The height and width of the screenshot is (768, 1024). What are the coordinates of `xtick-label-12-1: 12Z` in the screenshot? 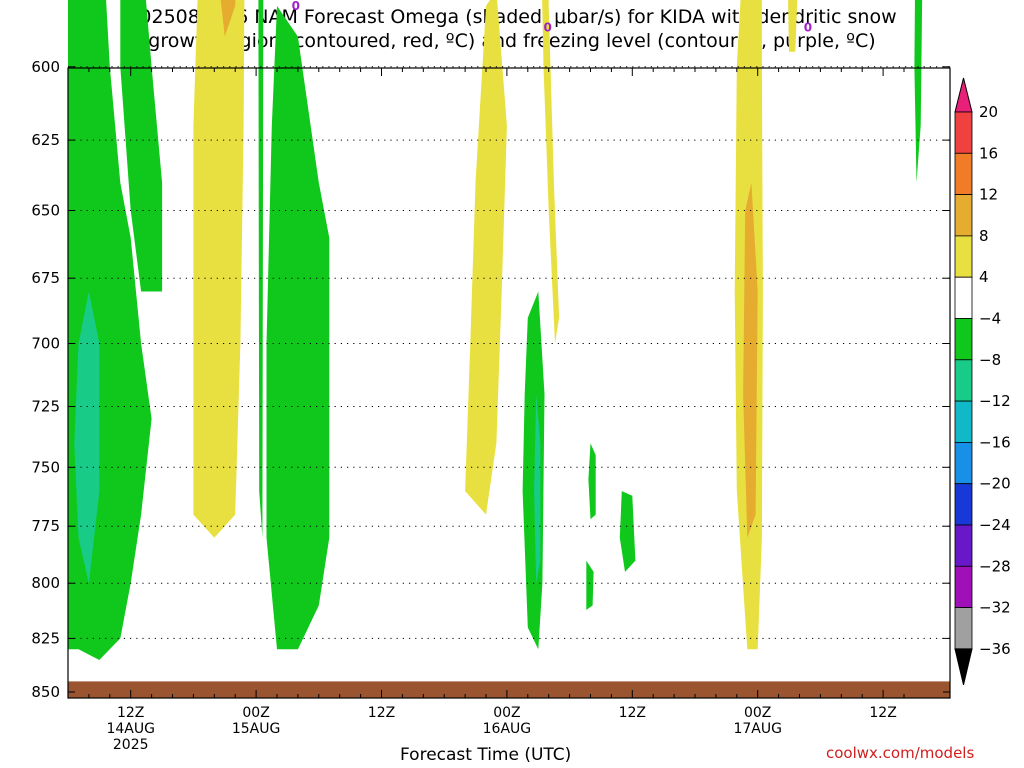 It's located at (130, 713).